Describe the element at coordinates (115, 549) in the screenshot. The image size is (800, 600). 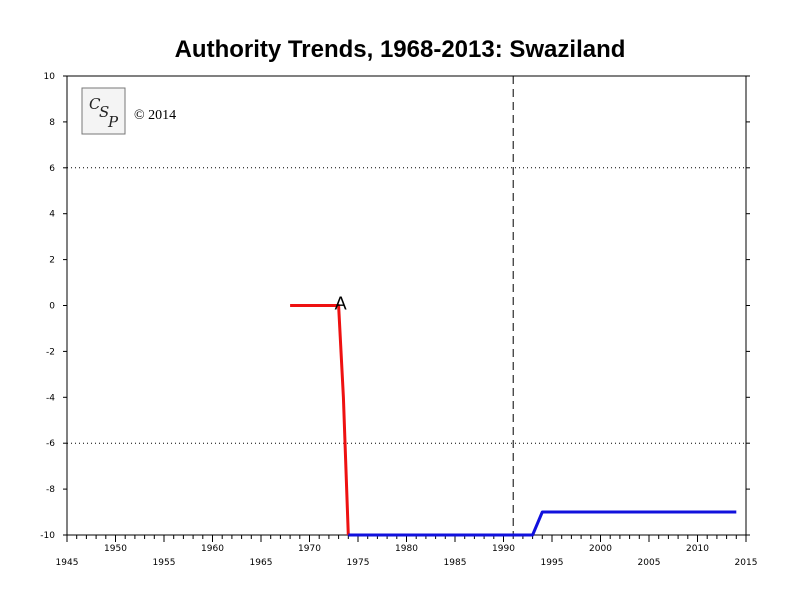
I see `x-tick-label: 1950` at that location.